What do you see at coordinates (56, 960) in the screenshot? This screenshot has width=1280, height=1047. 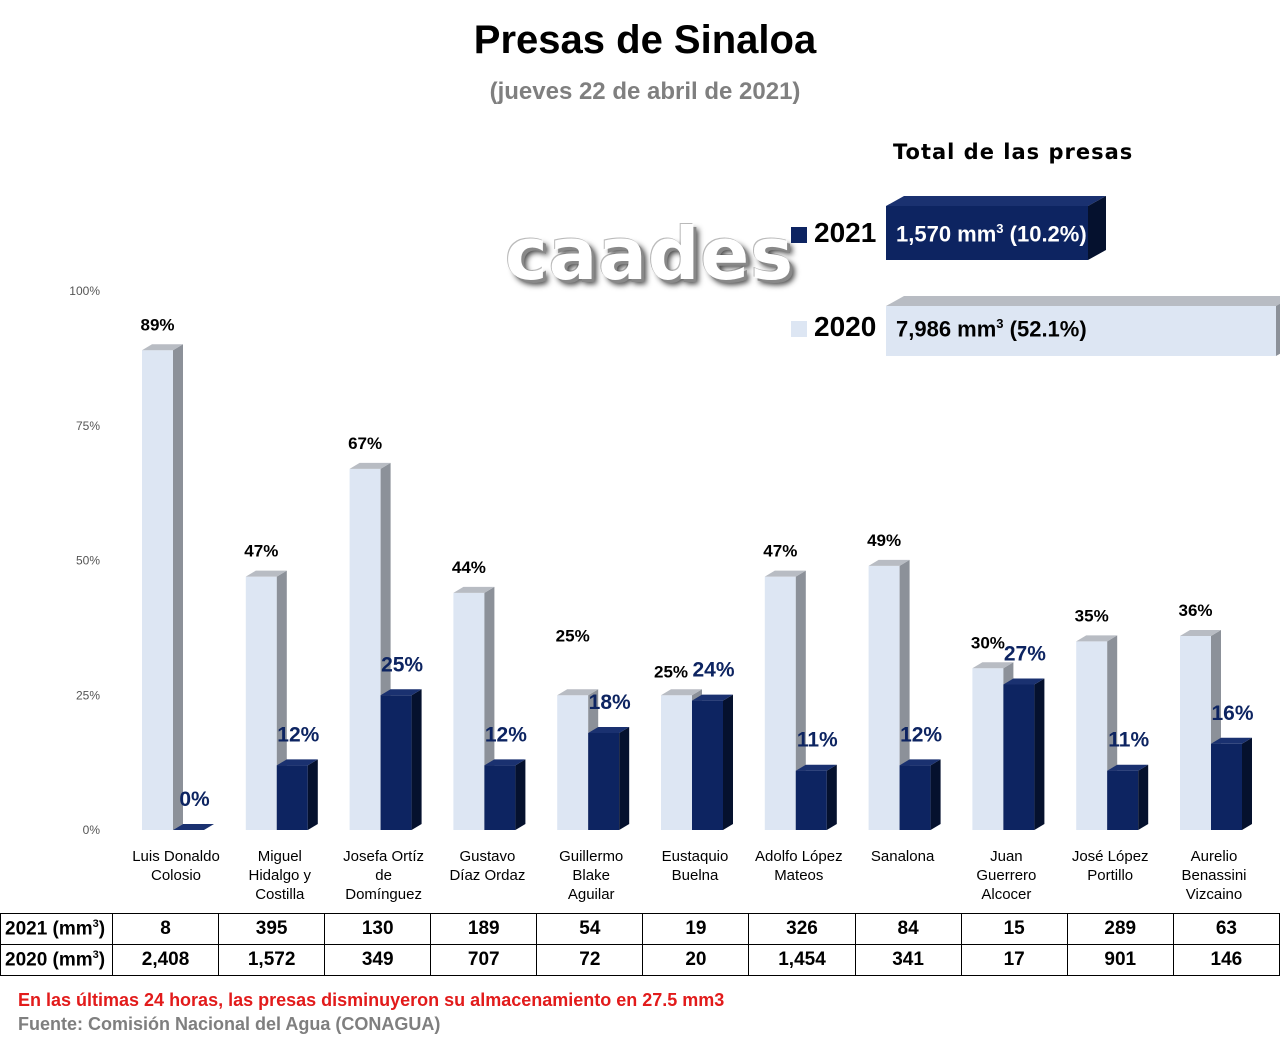 I see `row-header-2020: 2020 (mm3)` at bounding box center [56, 960].